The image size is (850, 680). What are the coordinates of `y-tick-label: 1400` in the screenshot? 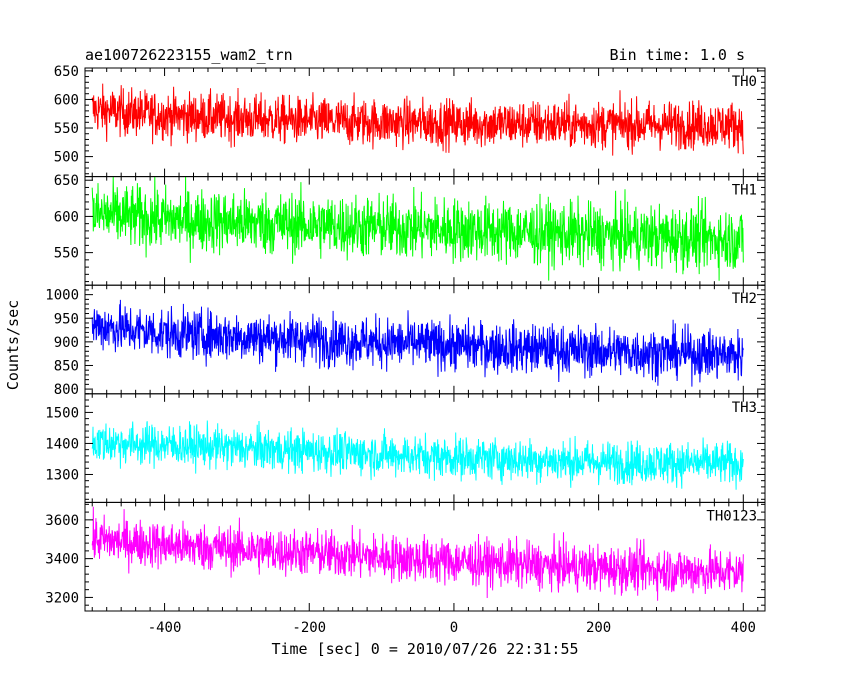 It's located at (62, 444).